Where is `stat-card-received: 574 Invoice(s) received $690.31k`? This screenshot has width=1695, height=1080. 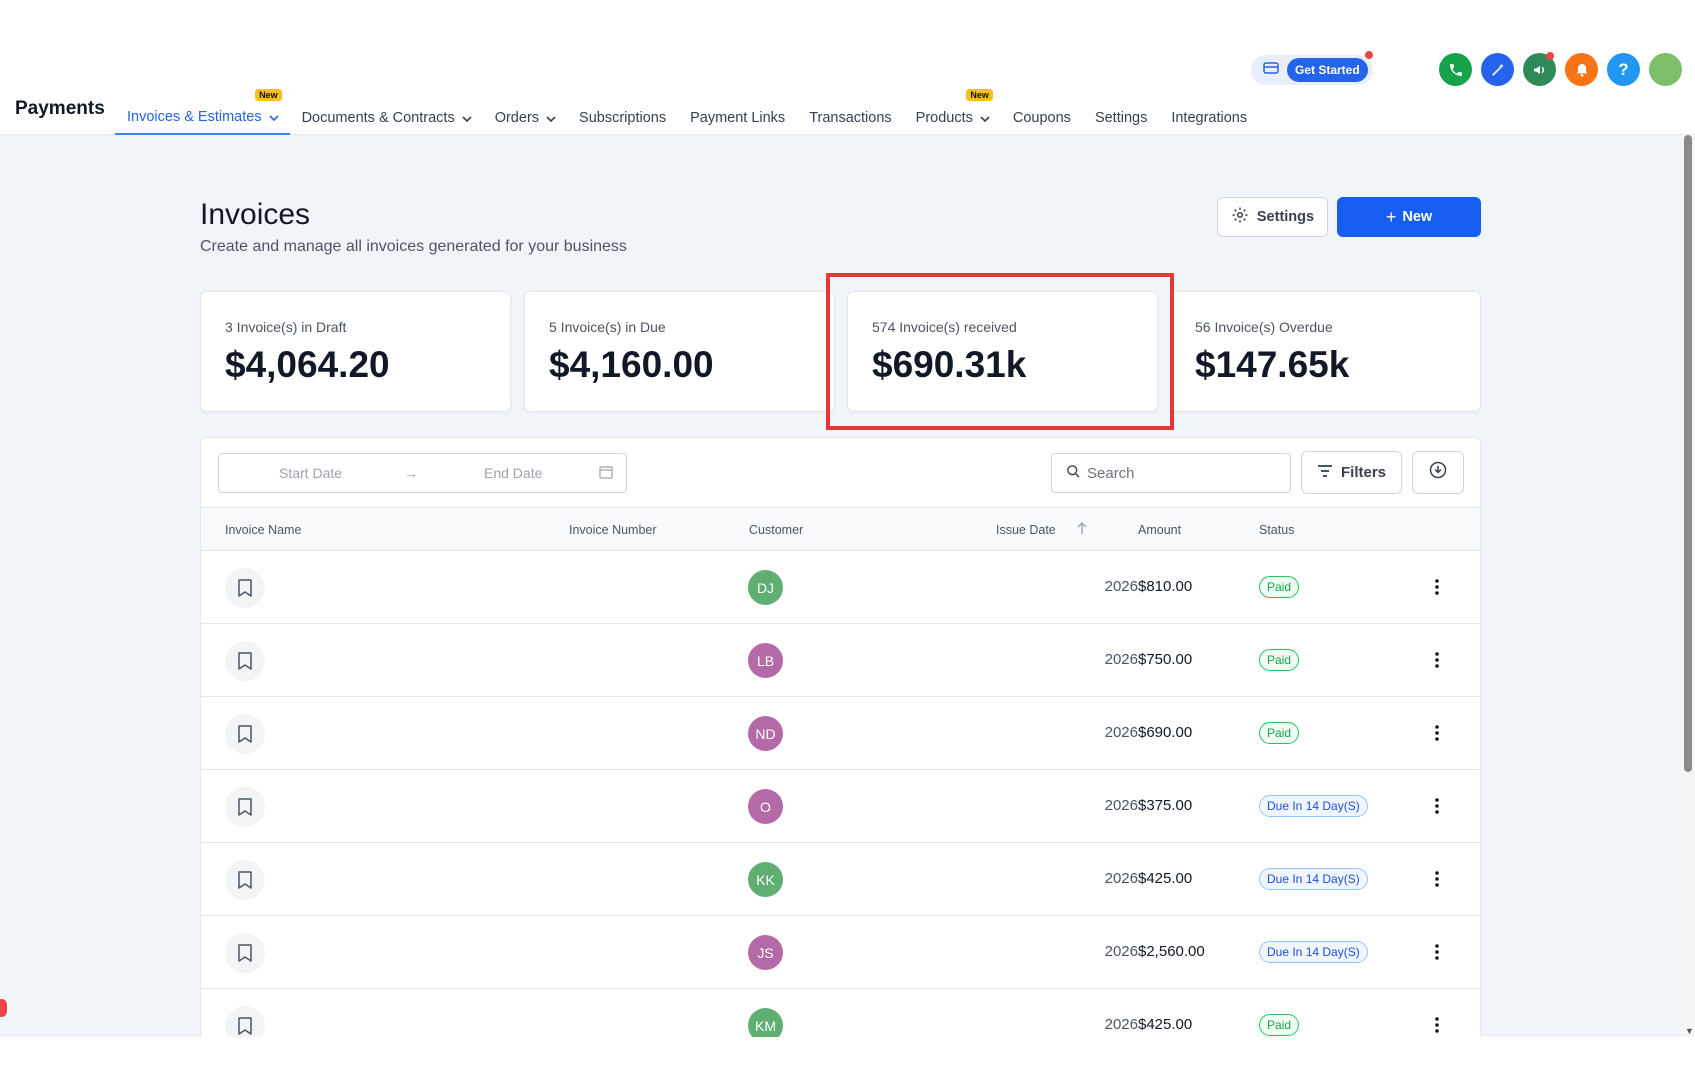
stat-card-received: 574 Invoice(s) received $690.31k is located at coordinates (1002, 351).